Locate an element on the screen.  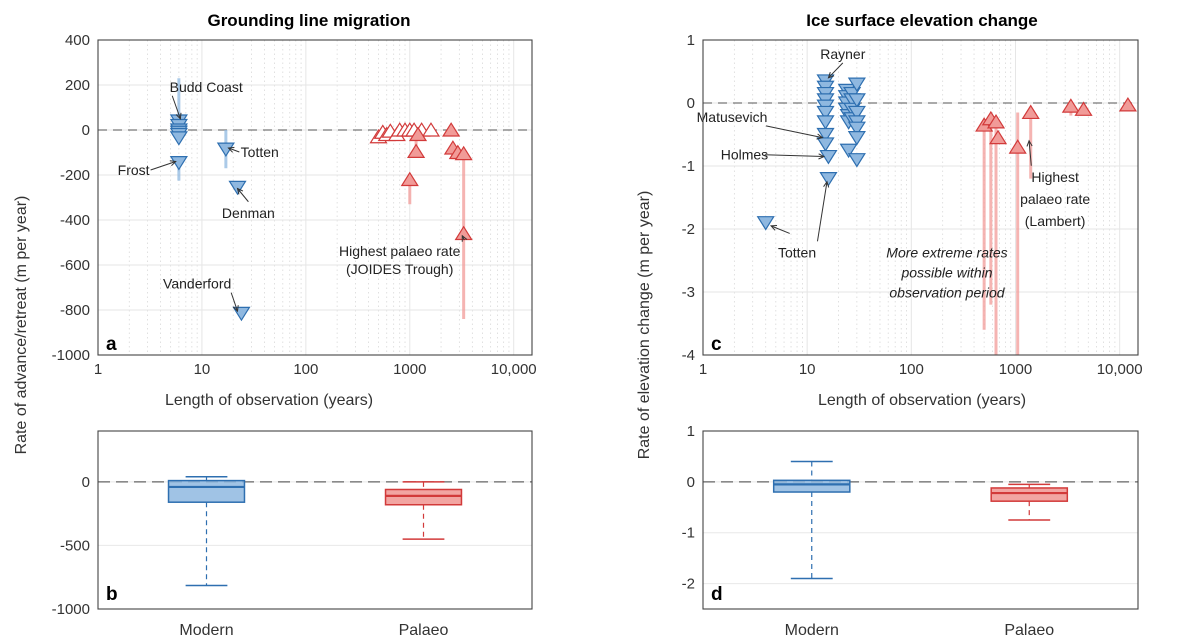
panel-d-boxplot: -2 -1 0 1 Modern Palaeo d is located at coordinates (910, 531).